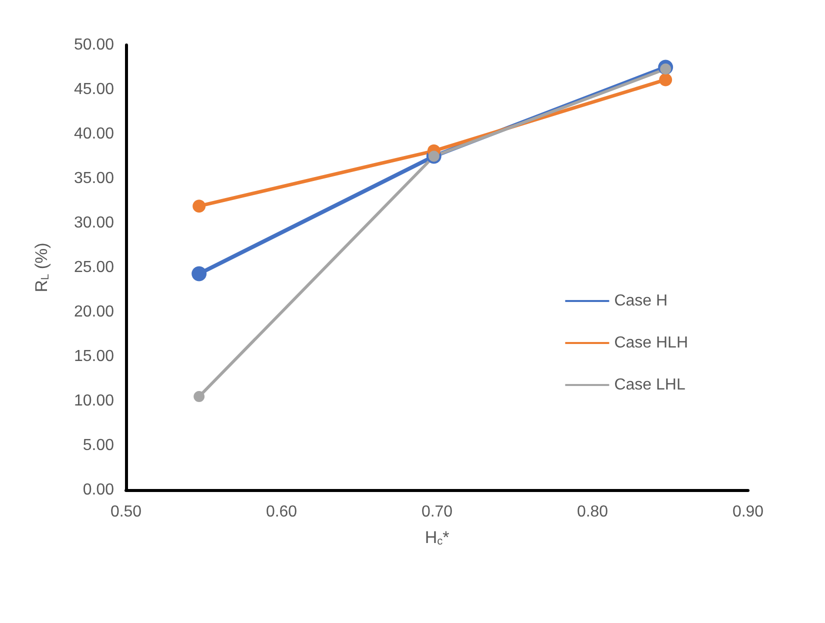 This screenshot has width=825, height=623. What do you see at coordinates (42, 267) in the screenshot?
I see `y-axis-title: RL (%)` at bounding box center [42, 267].